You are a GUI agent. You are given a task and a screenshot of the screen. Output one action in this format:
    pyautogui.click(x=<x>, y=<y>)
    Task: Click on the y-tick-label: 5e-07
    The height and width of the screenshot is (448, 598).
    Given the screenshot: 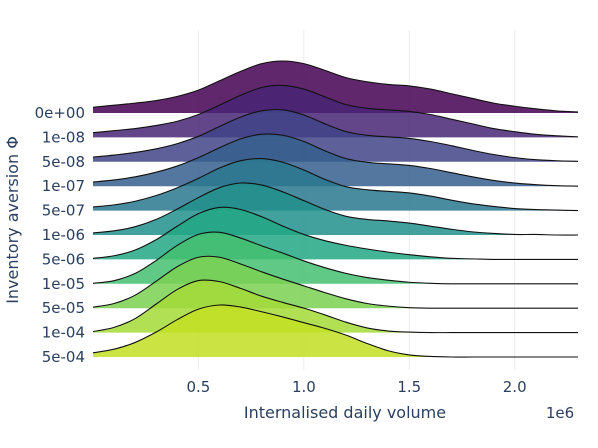 What is the action you would take?
    pyautogui.click(x=63, y=211)
    